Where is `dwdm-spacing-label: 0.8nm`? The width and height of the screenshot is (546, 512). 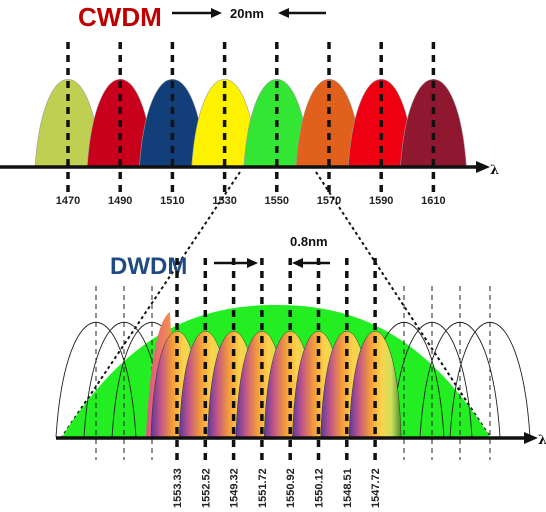 dwdm-spacing-label: 0.8nm is located at coordinates (309, 241).